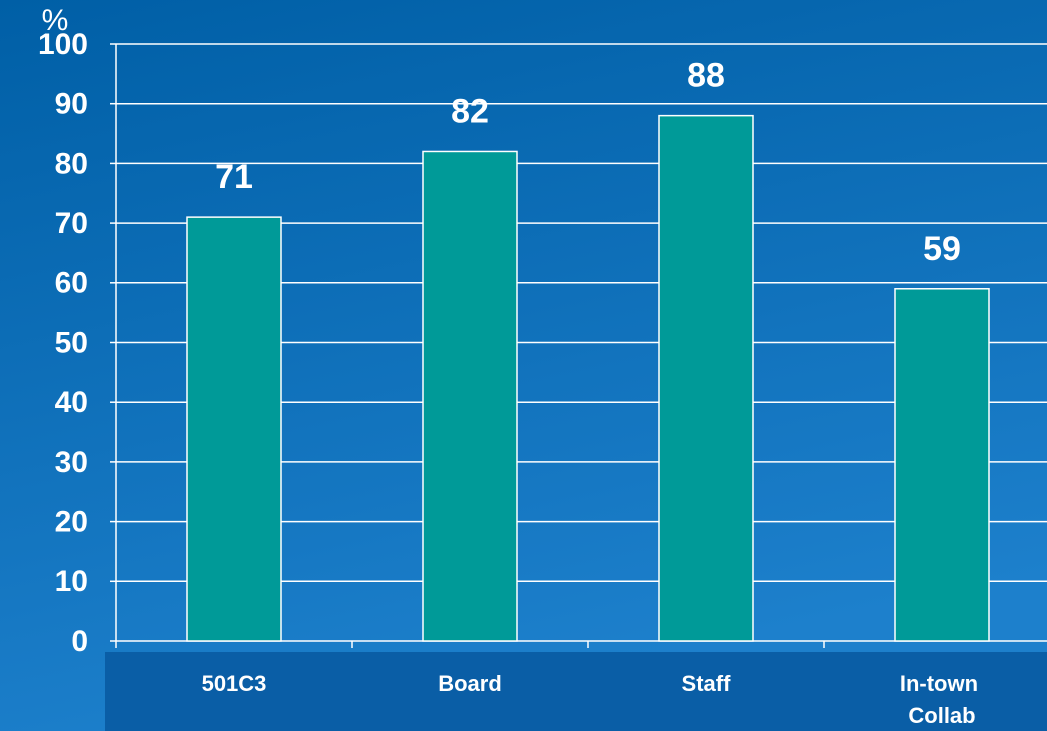 This screenshot has width=1047, height=731. What do you see at coordinates (79, 641) in the screenshot?
I see `y-tick-label: 0` at bounding box center [79, 641].